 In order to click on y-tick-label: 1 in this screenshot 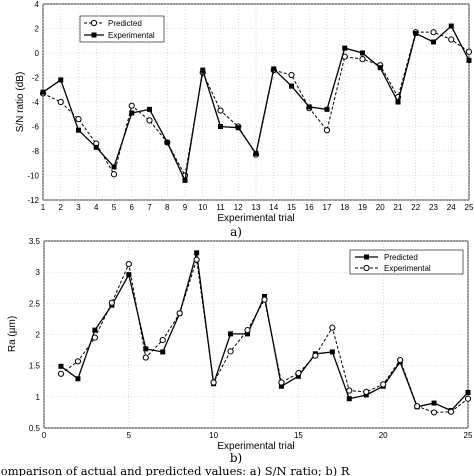, I will do `click(38, 397)`.